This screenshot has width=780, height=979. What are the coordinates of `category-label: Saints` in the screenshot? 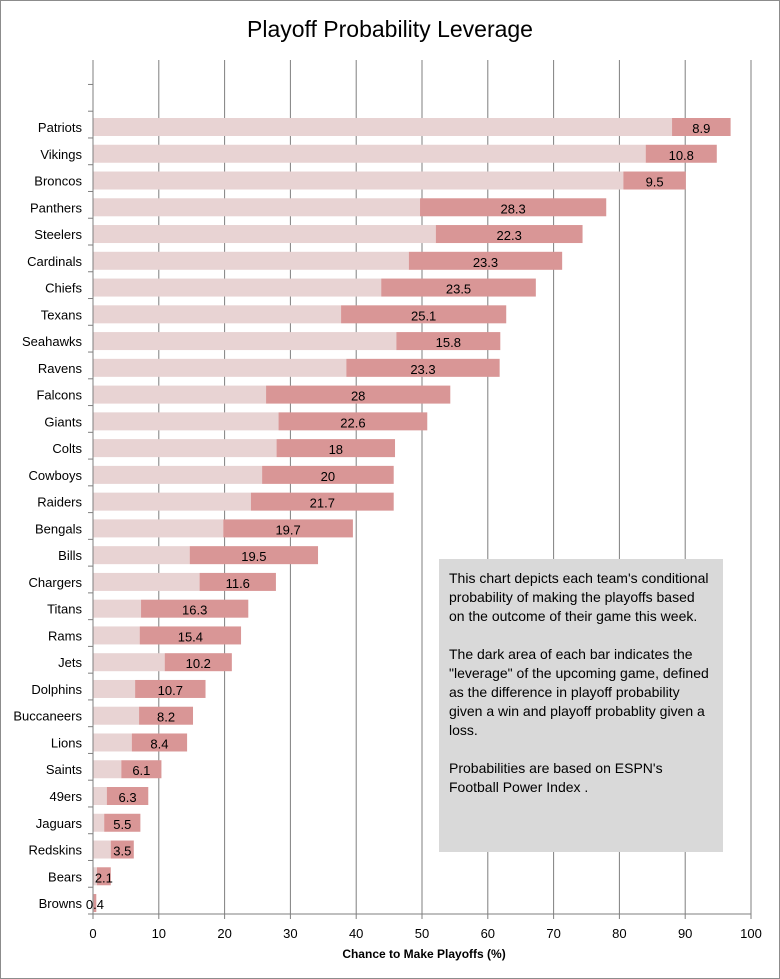 It's located at (64, 769).